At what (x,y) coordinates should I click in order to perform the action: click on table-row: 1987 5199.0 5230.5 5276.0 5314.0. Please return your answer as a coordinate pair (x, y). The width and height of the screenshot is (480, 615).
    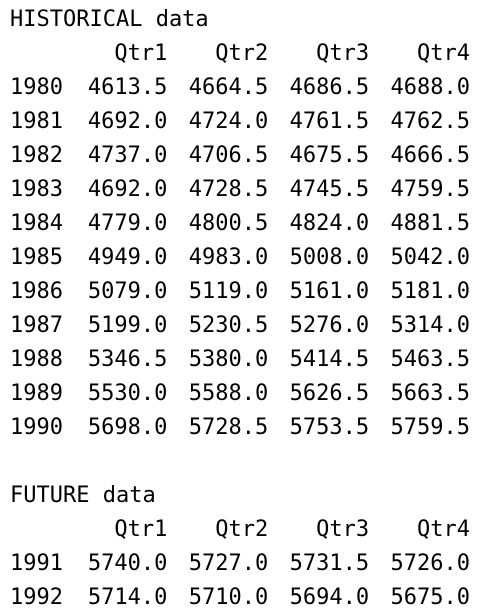
    Looking at the image, I should click on (240, 326).